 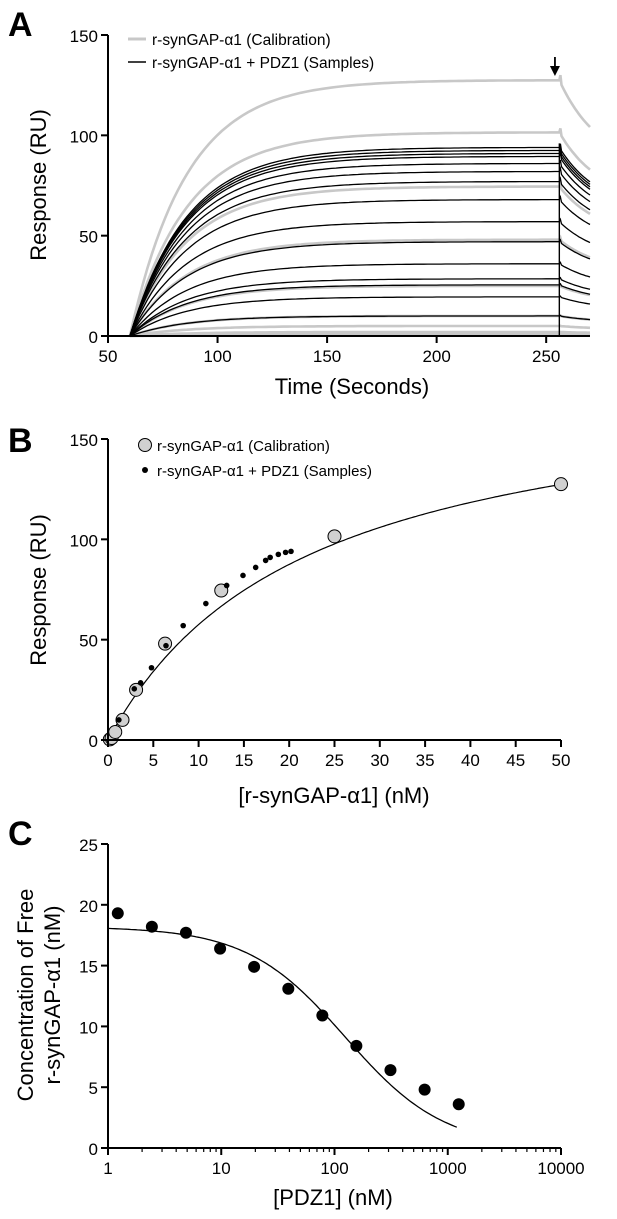 I want to click on panel-b-x-tick-label: 50, so click(x=561, y=760).